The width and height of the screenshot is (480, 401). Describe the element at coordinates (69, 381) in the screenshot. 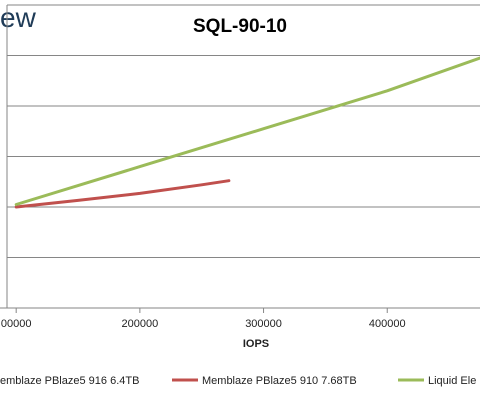

I see `legend-label-0: emblaze PBlaze5 916 6.4TB` at that location.